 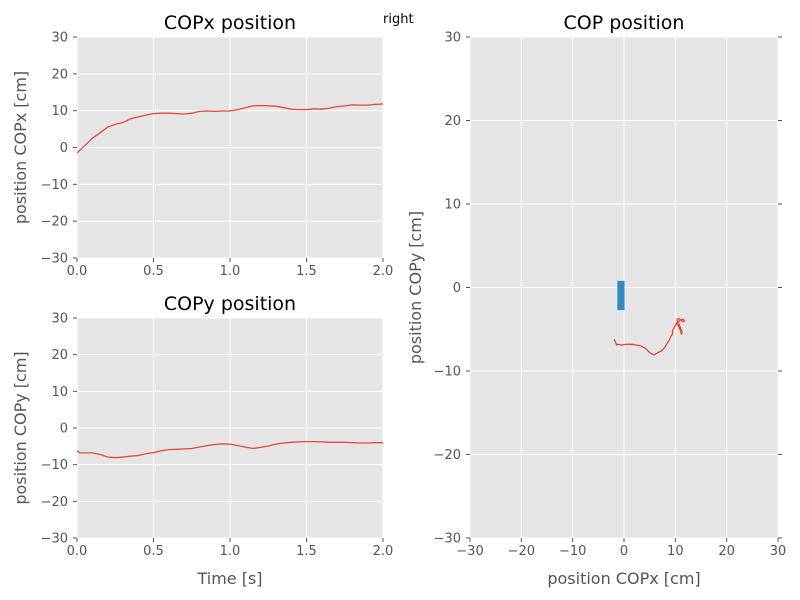 What do you see at coordinates (624, 551) in the screenshot?
I see `x-tick-label: 0` at bounding box center [624, 551].